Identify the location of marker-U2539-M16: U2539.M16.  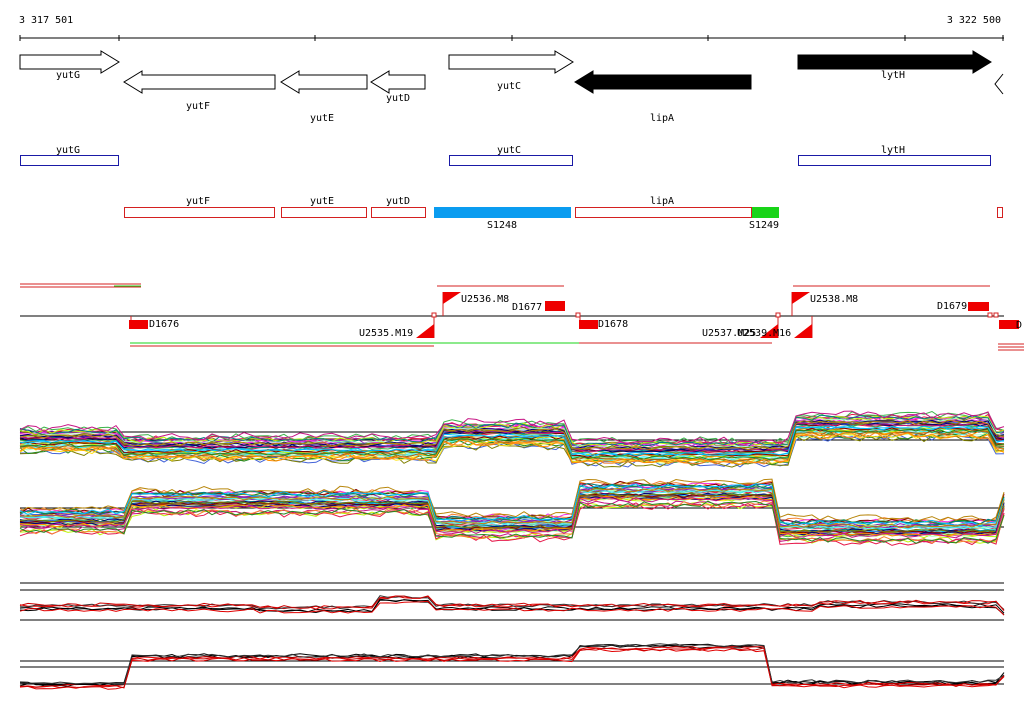
(775, 327).